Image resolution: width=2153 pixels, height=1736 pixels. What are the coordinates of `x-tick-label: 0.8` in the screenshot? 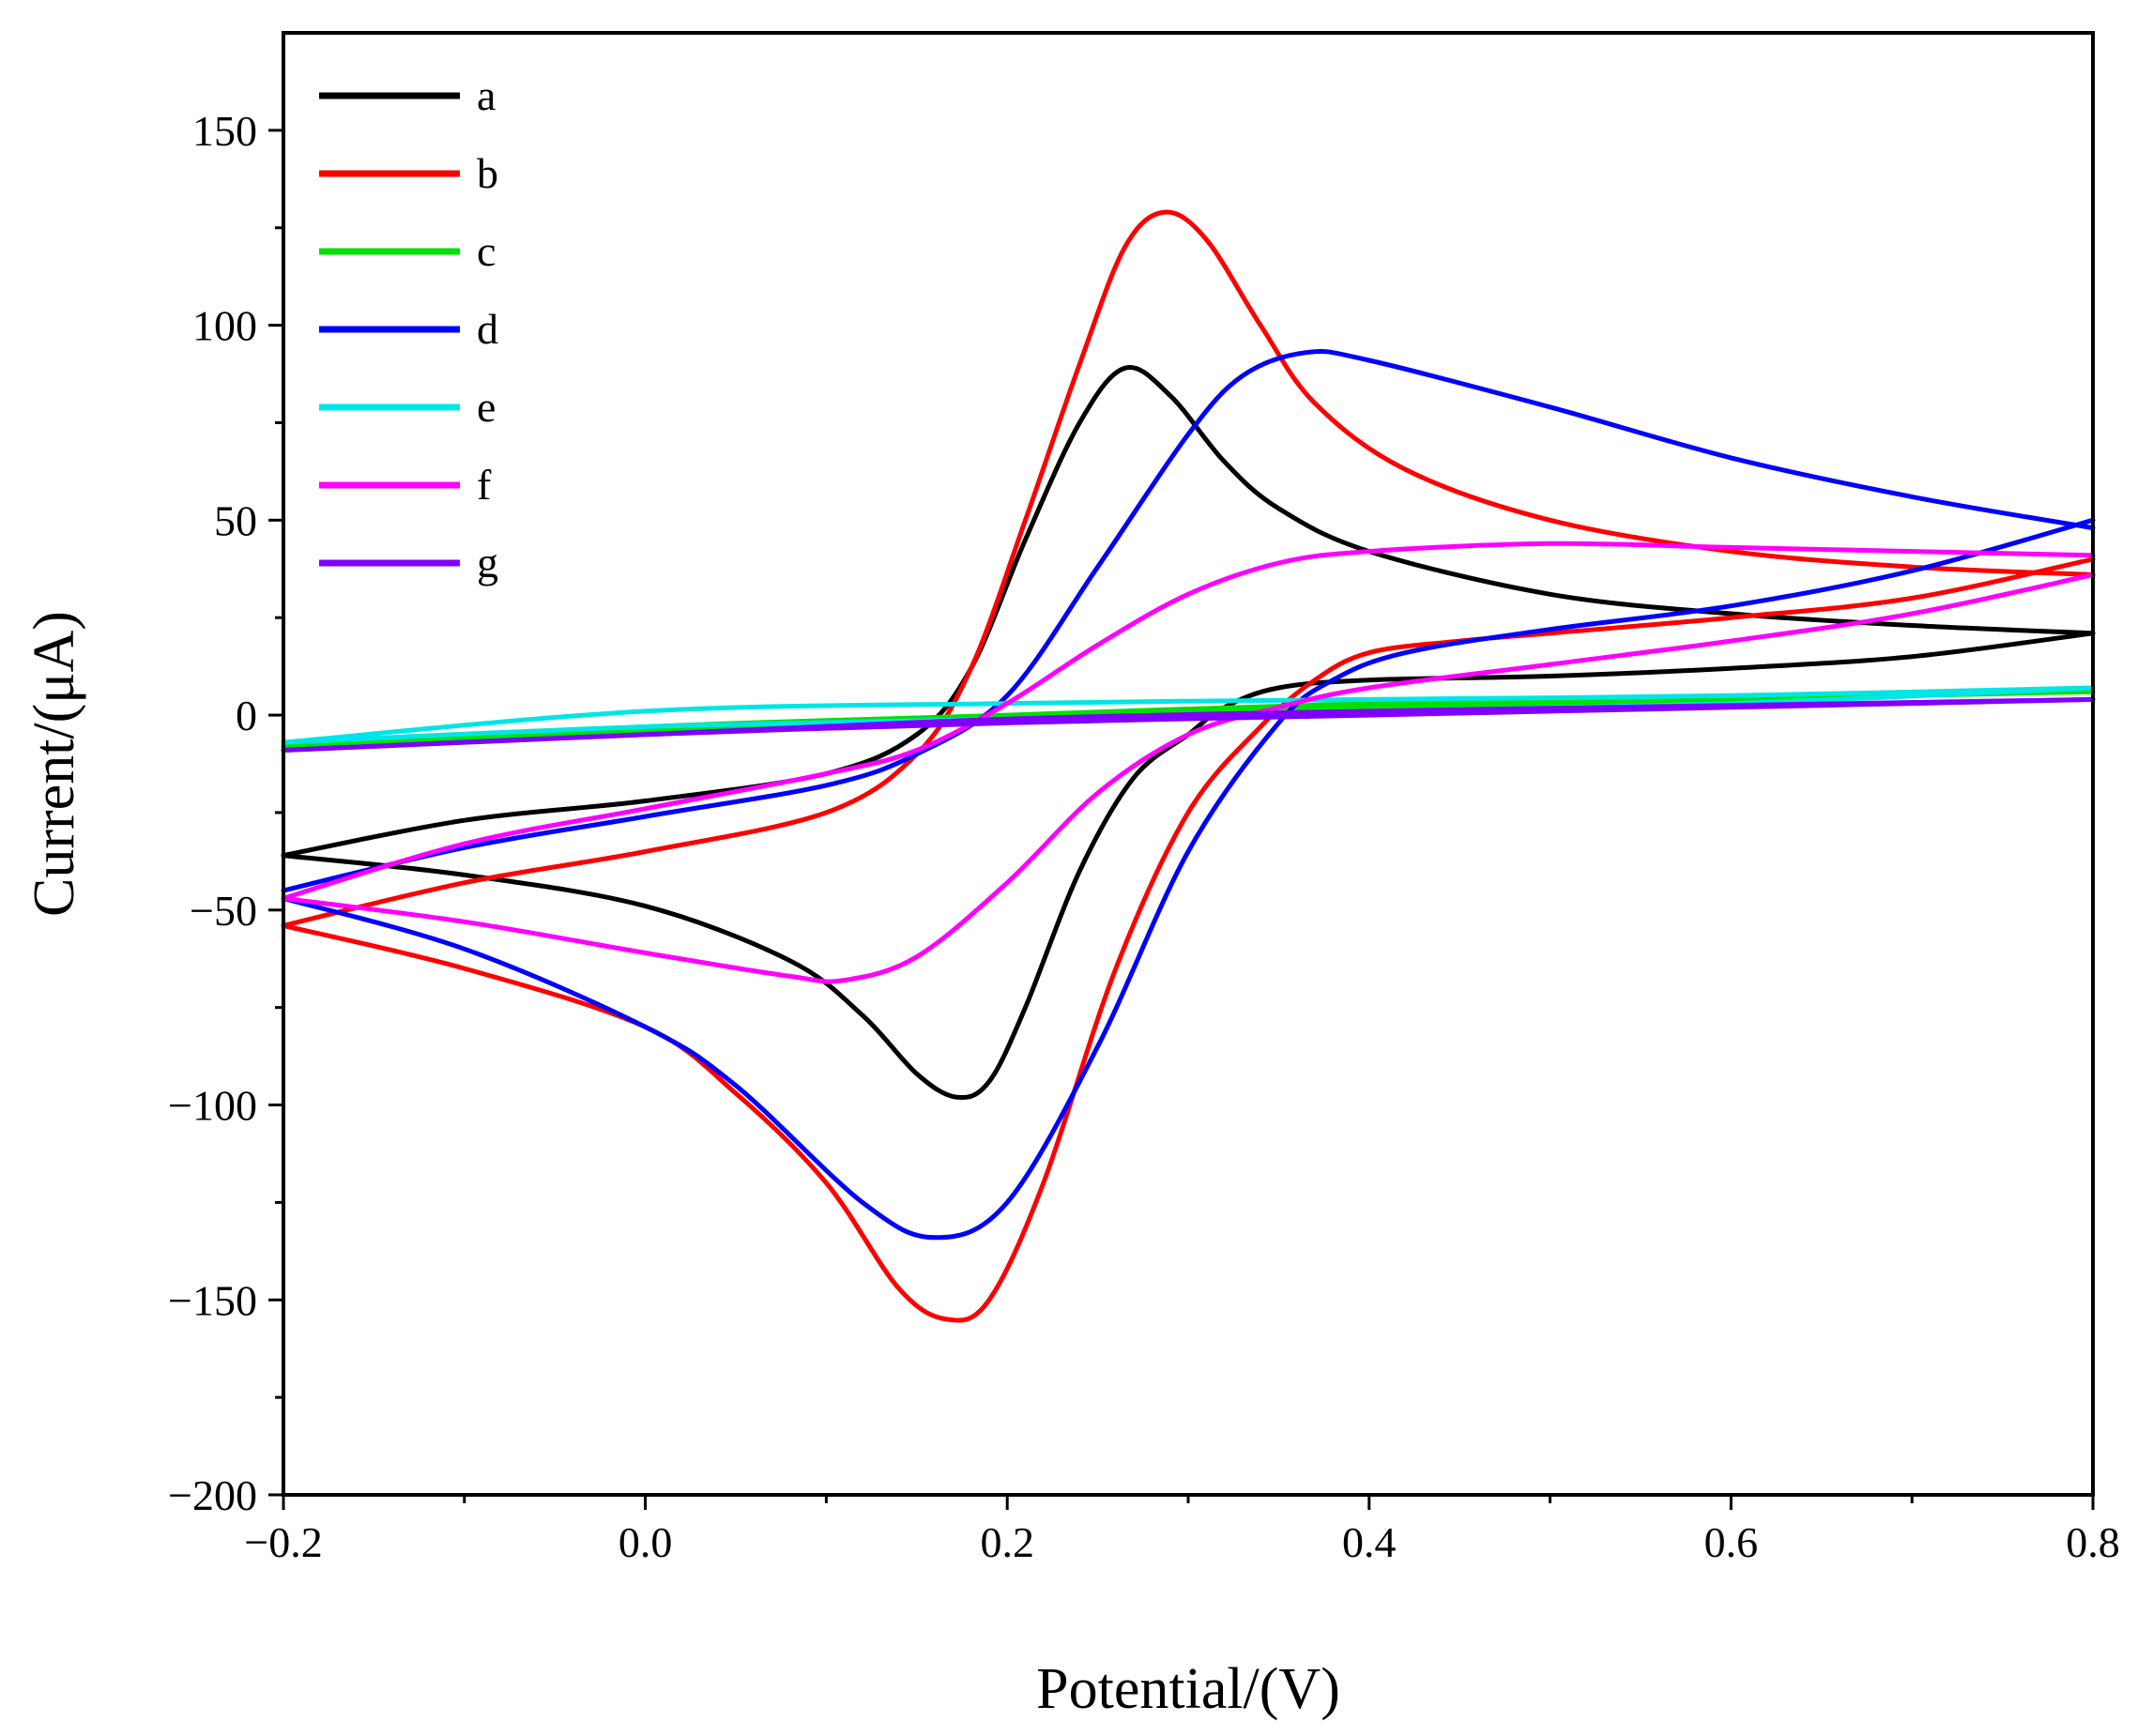 It's located at (2093, 1542).